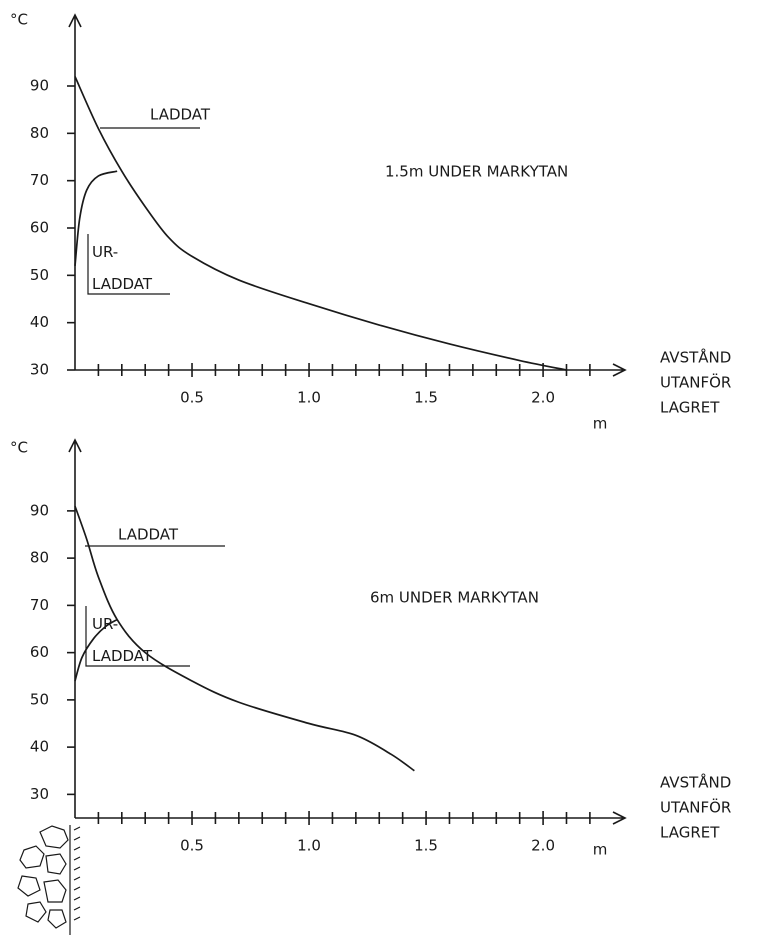  I want to click on rock-icon, so click(49, 880).